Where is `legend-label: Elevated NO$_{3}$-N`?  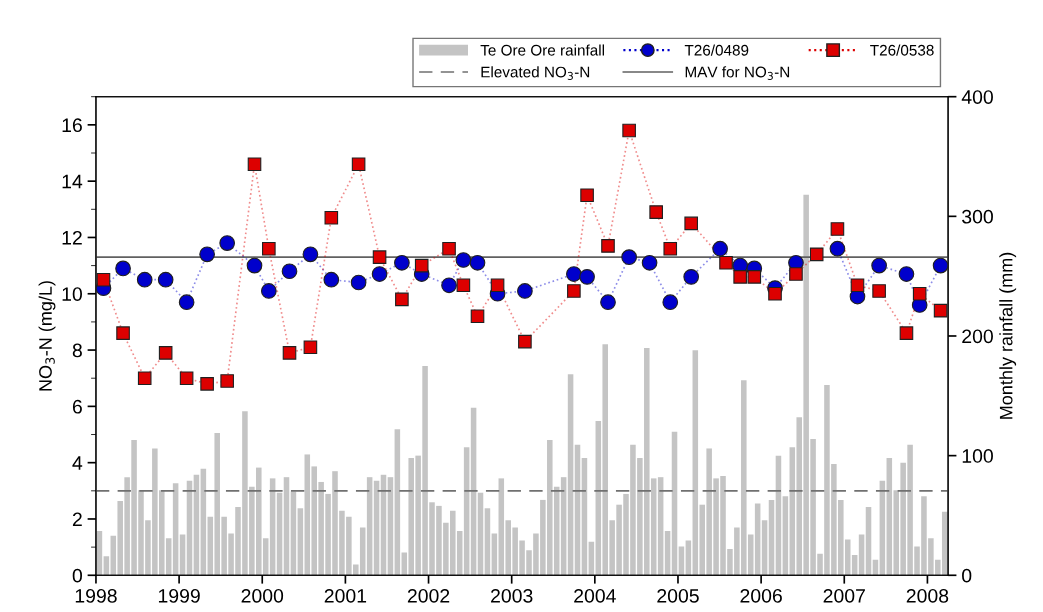
legend-label: Elevated NO$_{3}$-N is located at coordinates (535, 73).